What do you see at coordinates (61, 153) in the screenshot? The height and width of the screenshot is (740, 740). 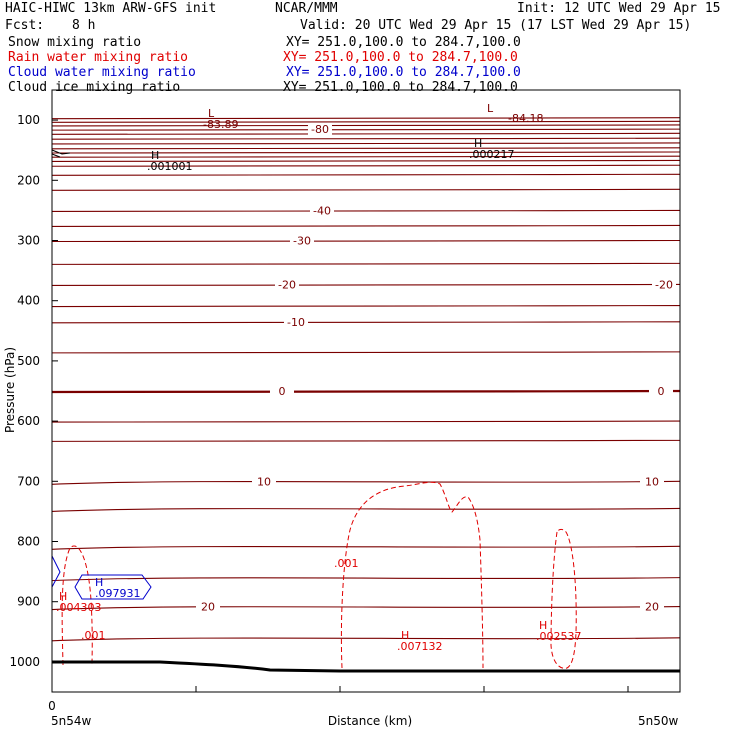 I see `snow-contour-small` at bounding box center [61, 153].